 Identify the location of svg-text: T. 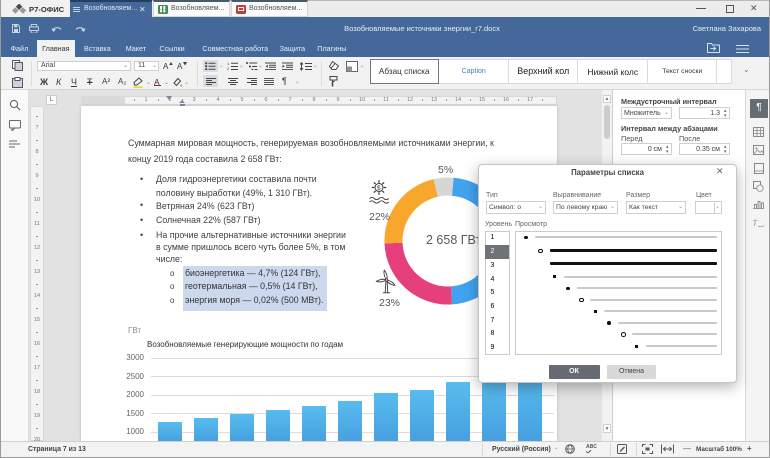
(756, 223).